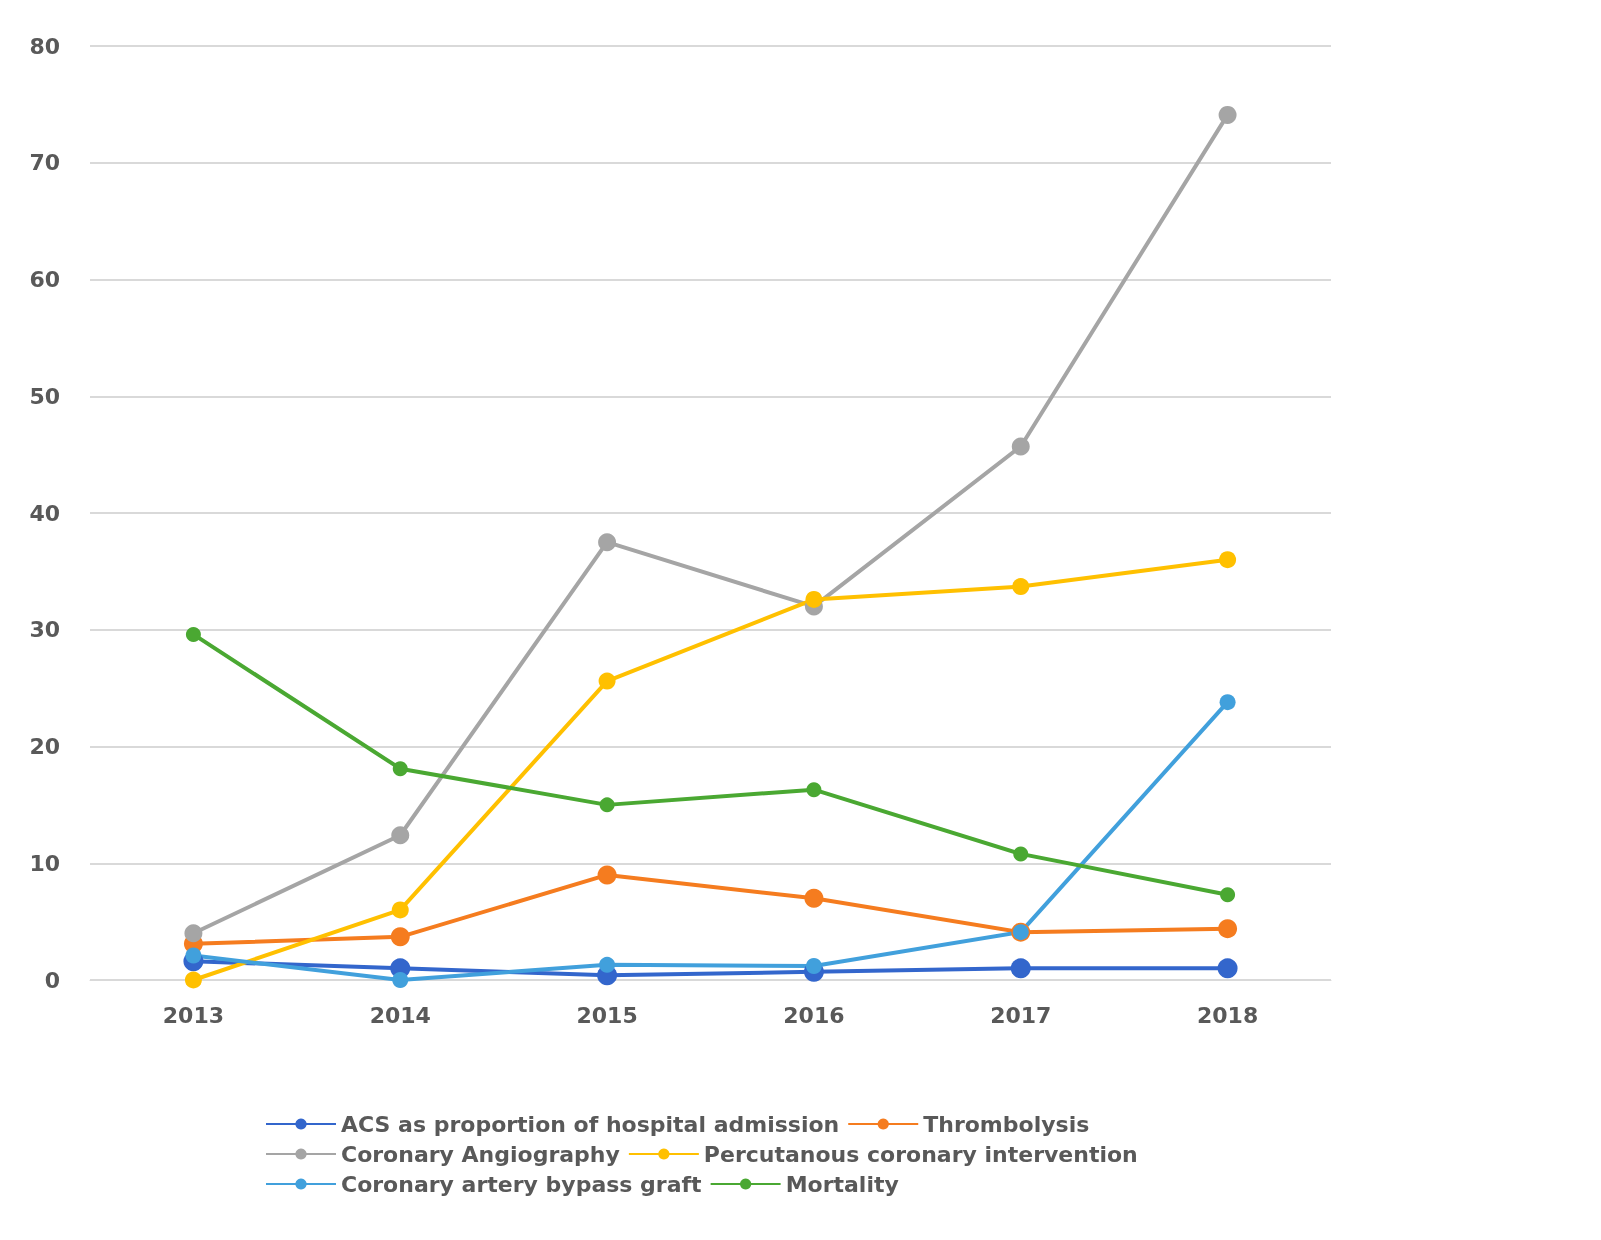  Describe the element at coordinates (44, 630) in the screenshot. I see `y-tick-label: 30` at that location.